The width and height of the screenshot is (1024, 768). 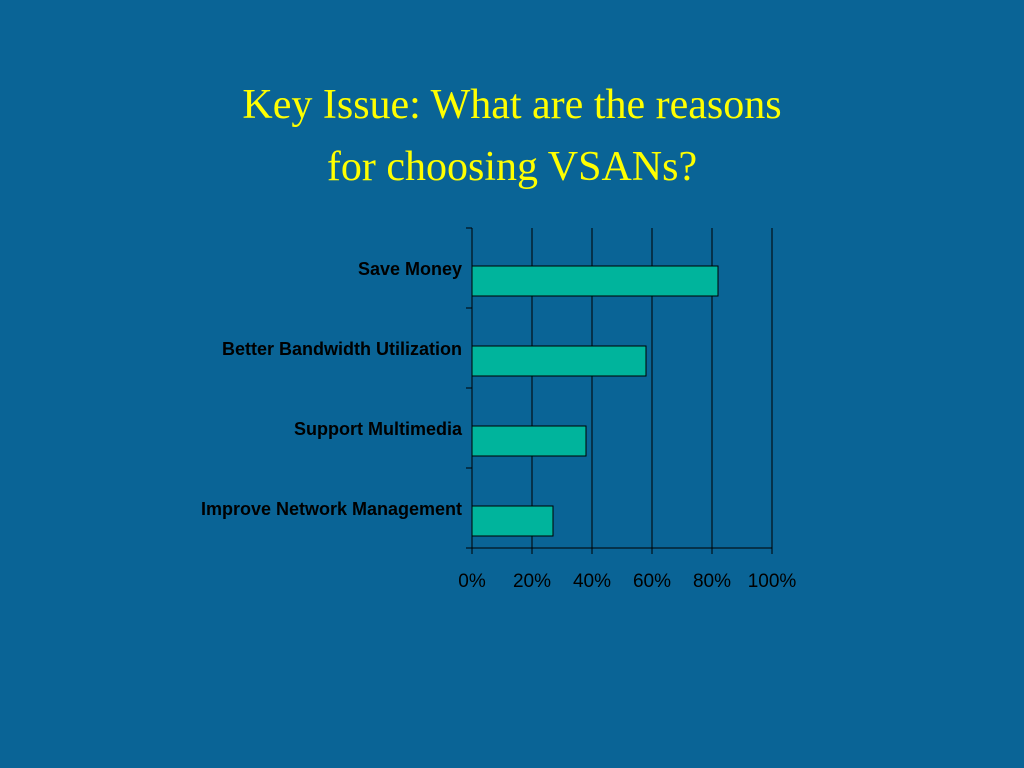 I want to click on y-tick-label: Better Bandwidth Utilization, so click(x=342, y=349).